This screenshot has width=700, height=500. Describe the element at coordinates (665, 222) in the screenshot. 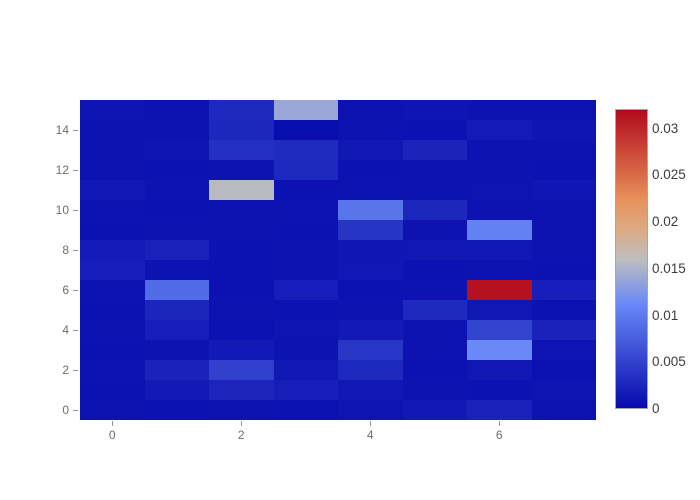

I see `colorbar-tick-label: 0.02` at that location.